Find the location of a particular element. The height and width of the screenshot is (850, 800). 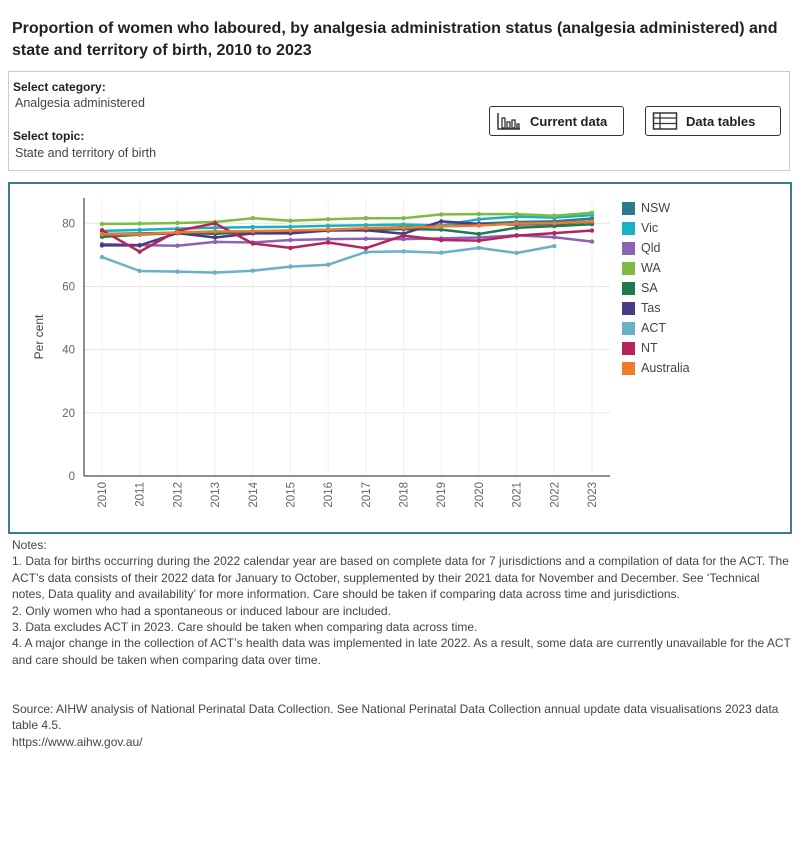

series-line-nt is located at coordinates (347, 237).